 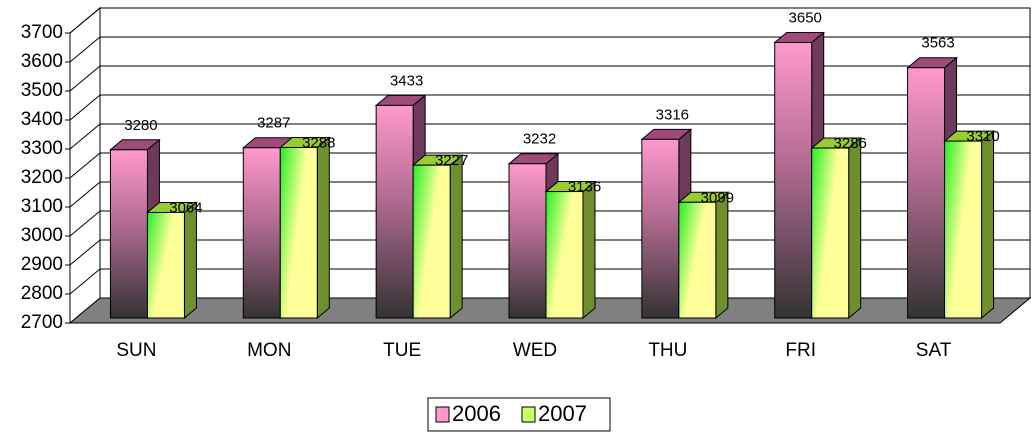 I want to click on value-label: 3232, so click(x=539, y=139).